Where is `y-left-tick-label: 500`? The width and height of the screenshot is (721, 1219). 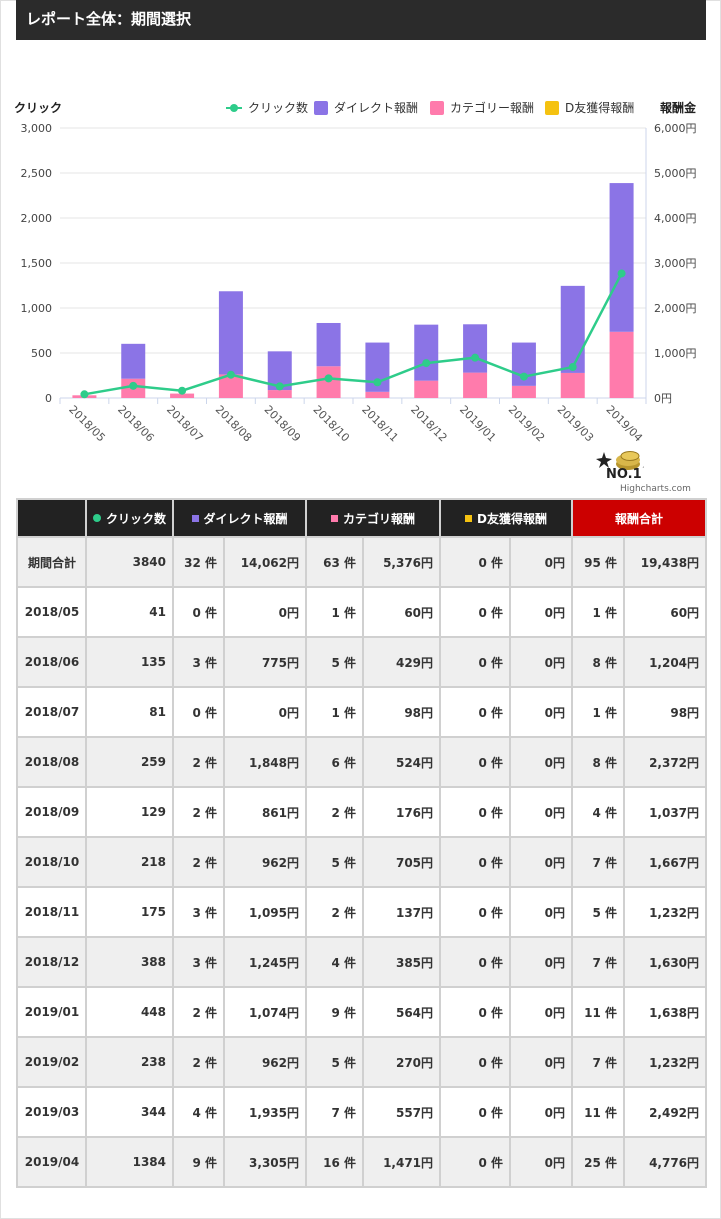 y-left-tick-label: 500 is located at coordinates (41, 353).